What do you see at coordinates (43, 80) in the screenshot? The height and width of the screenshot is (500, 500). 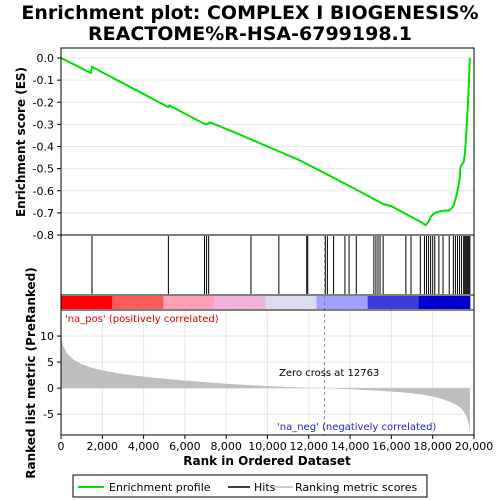 I see `es-y-tick-label: -0.1` at bounding box center [43, 80].